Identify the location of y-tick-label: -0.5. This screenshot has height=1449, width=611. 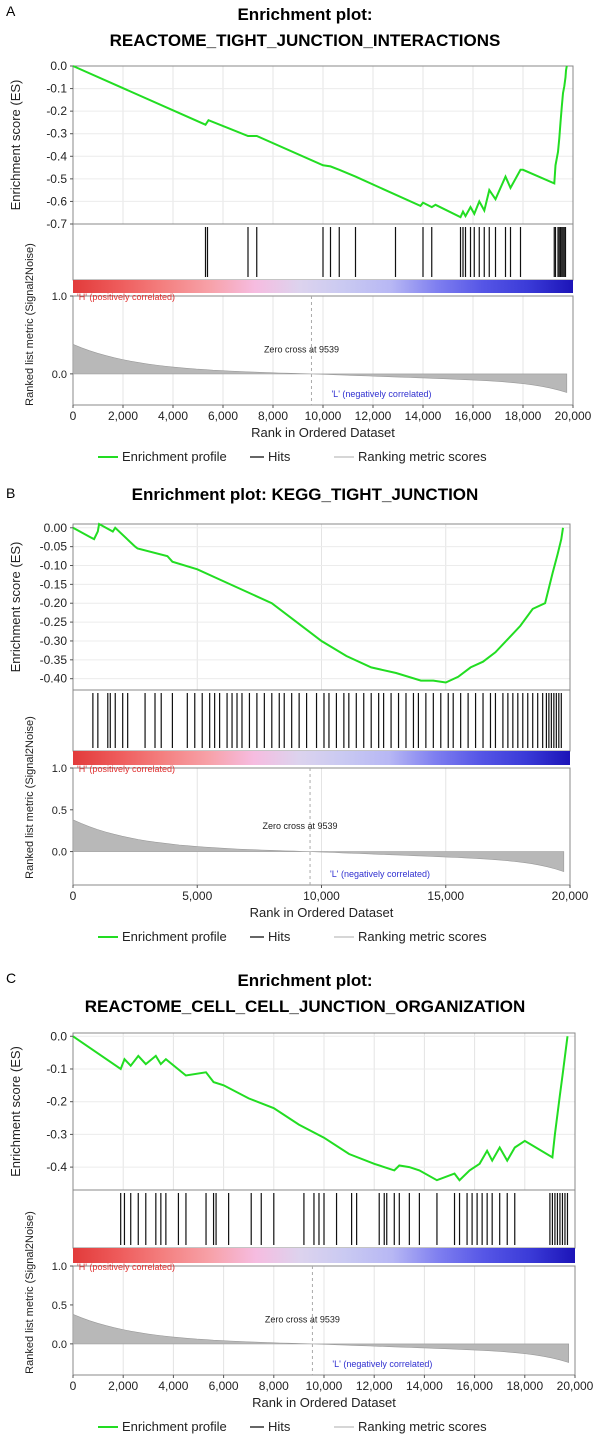
(56, 179).